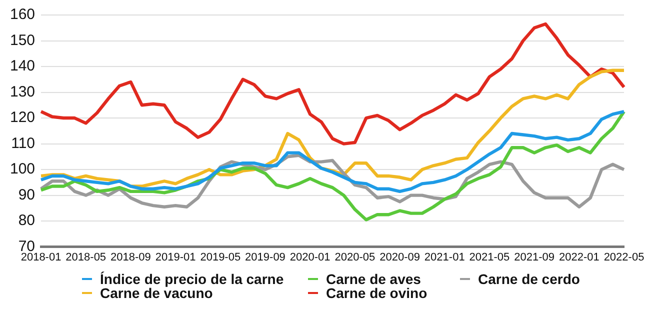  I want to click on legend-label: Carne de aves, so click(373, 279).